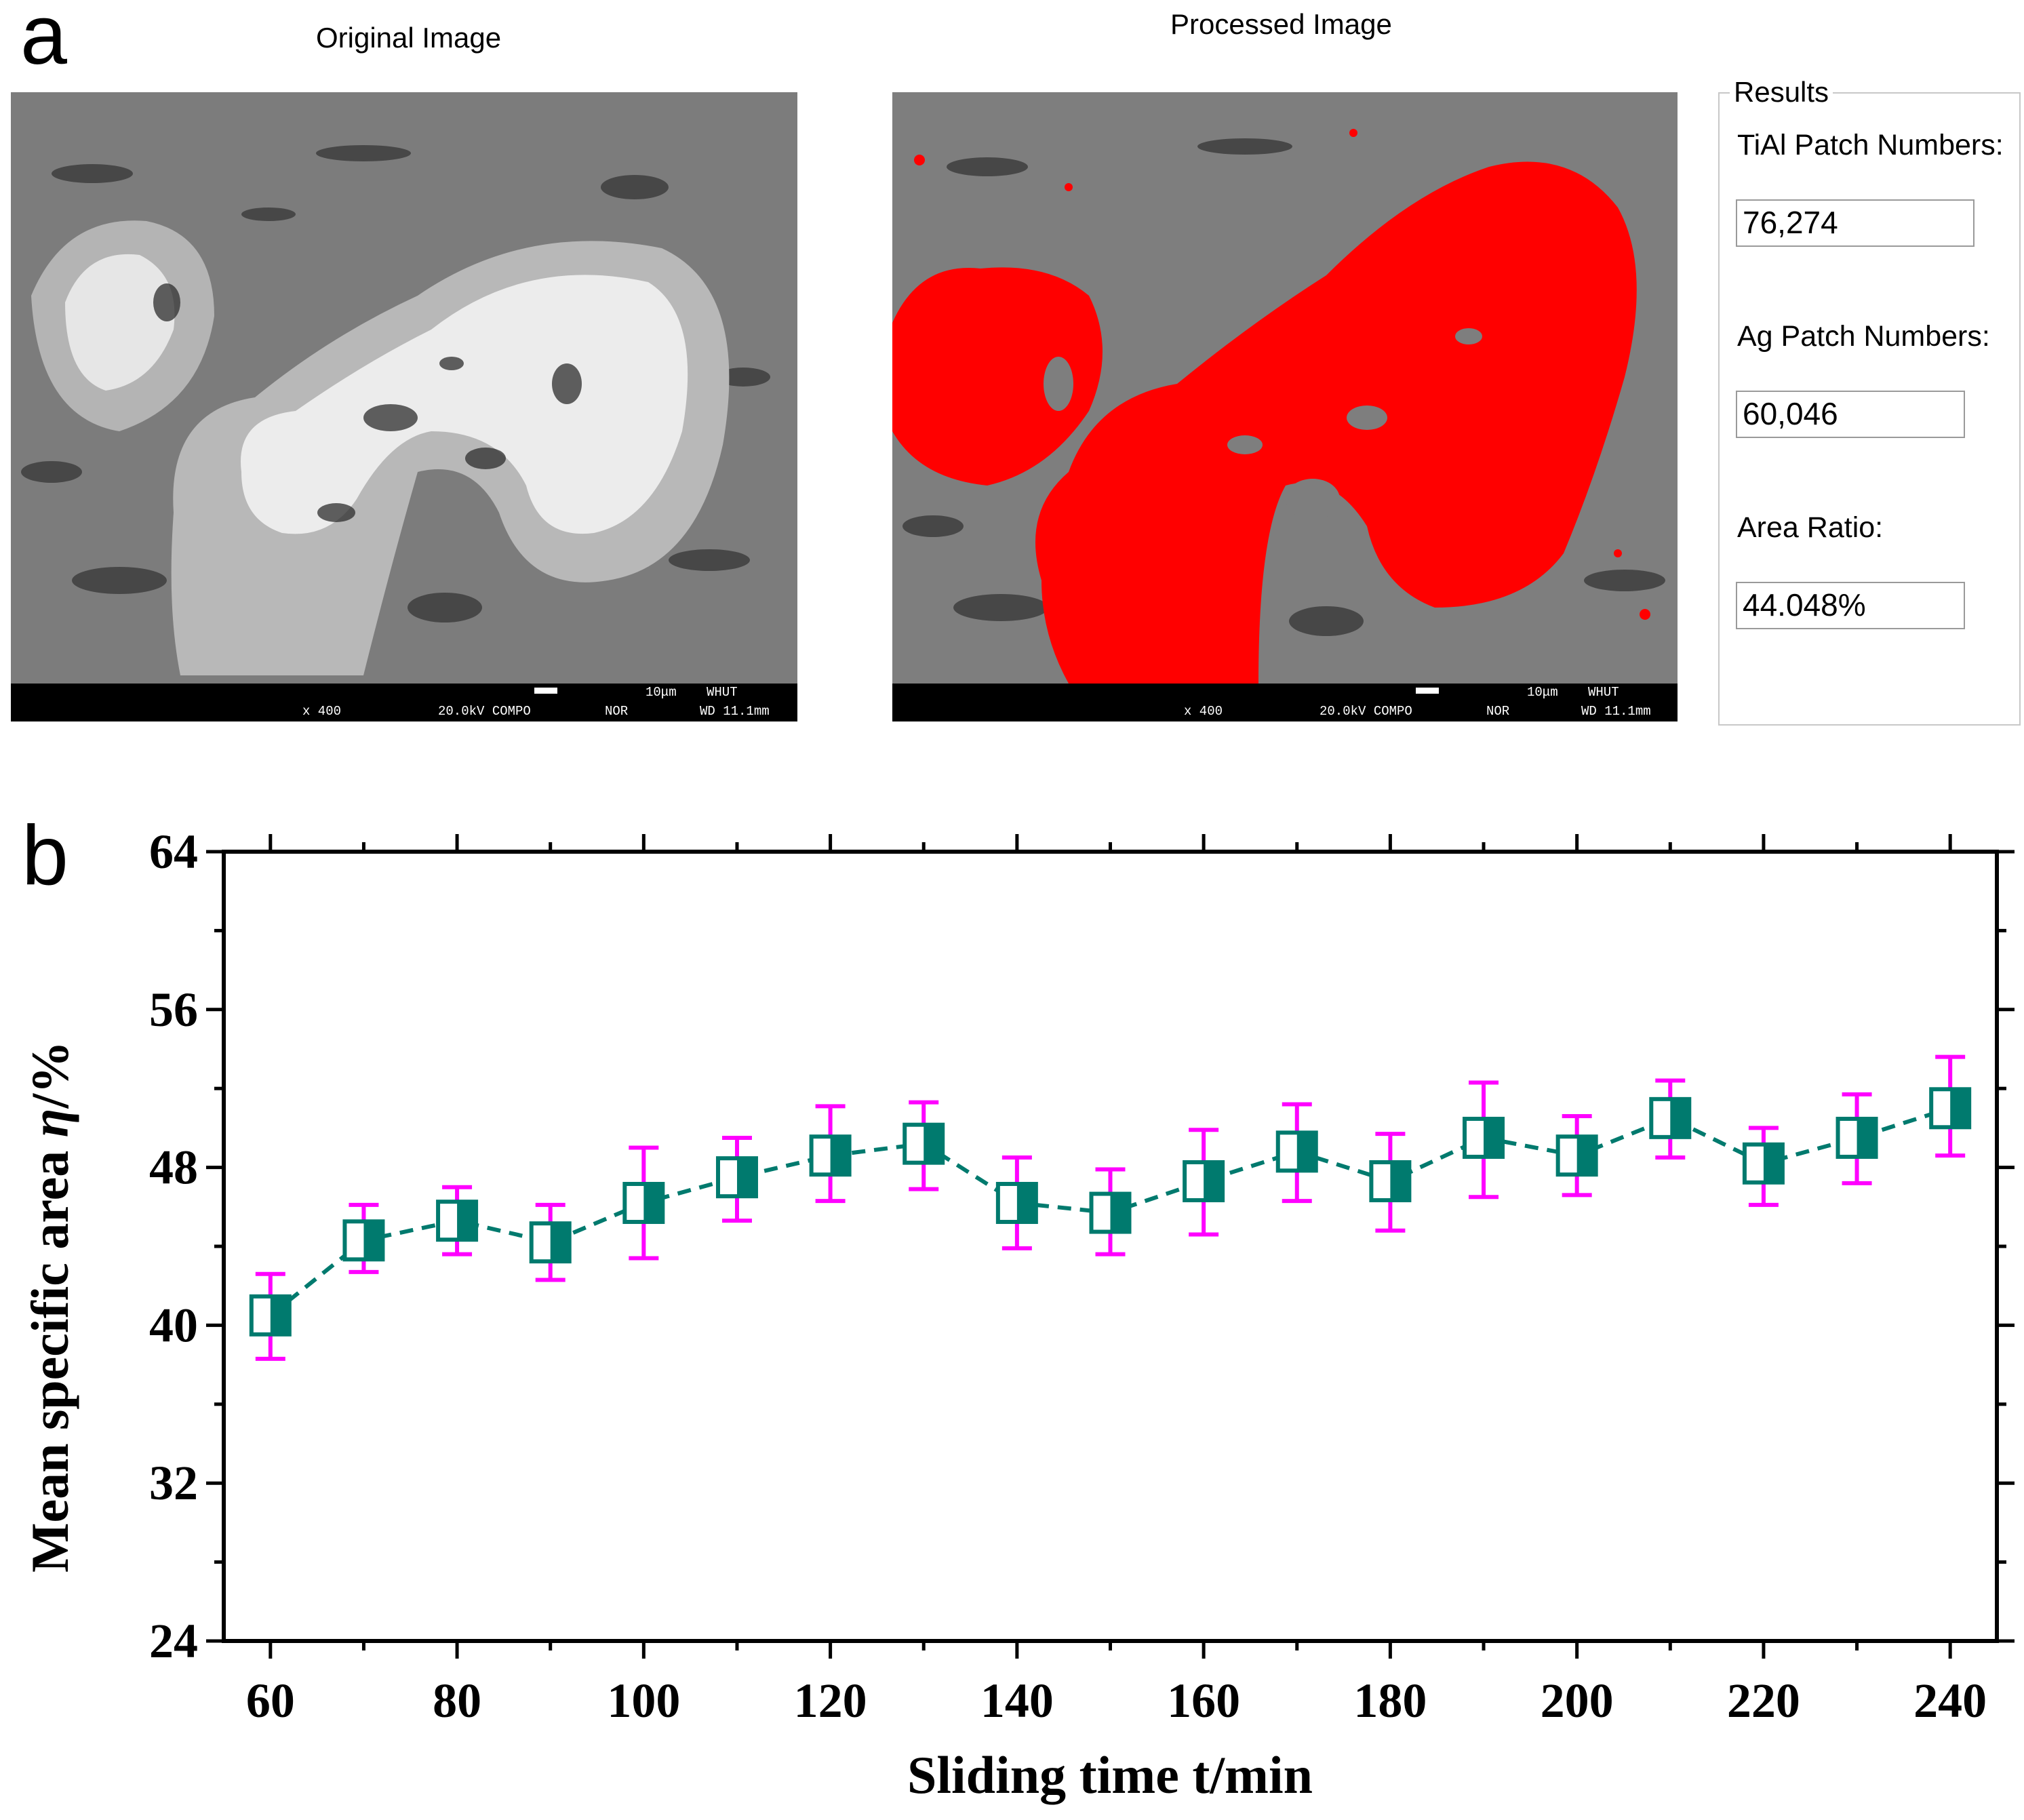 Image resolution: width=2024 pixels, height=1820 pixels. I want to click on processed-sem-texture, so click(1285, 388).